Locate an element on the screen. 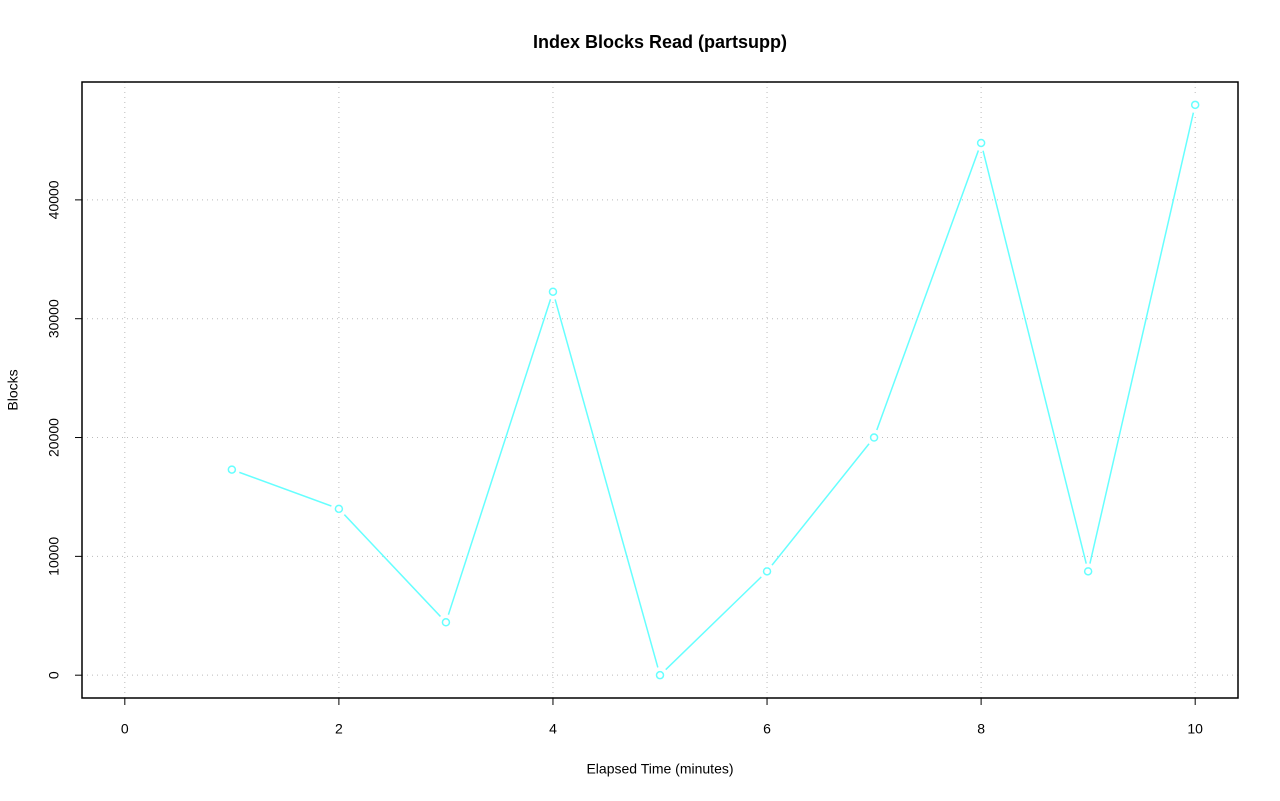 Image resolution: width=1280 pixels, height=801 pixels. x-tick-label: 8 is located at coordinates (981, 729).